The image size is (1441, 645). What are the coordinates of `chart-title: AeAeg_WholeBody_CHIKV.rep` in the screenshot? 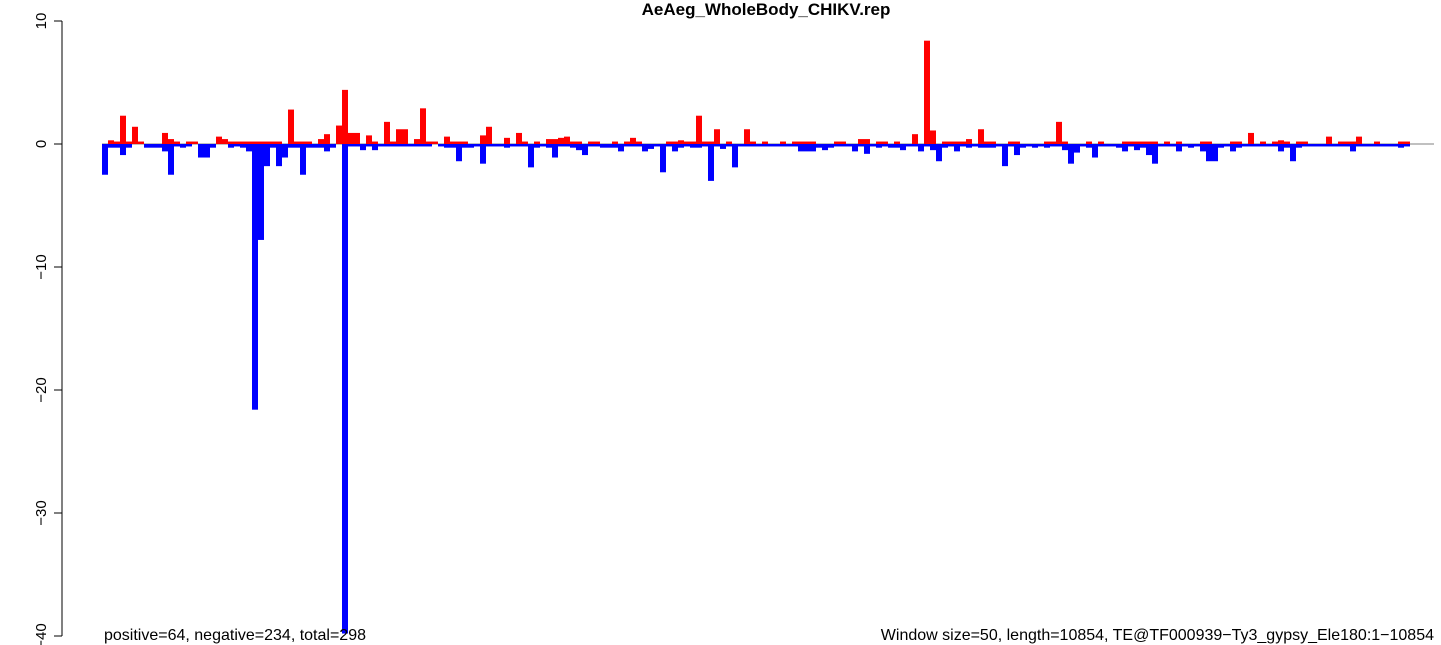 It's located at (766, 9).